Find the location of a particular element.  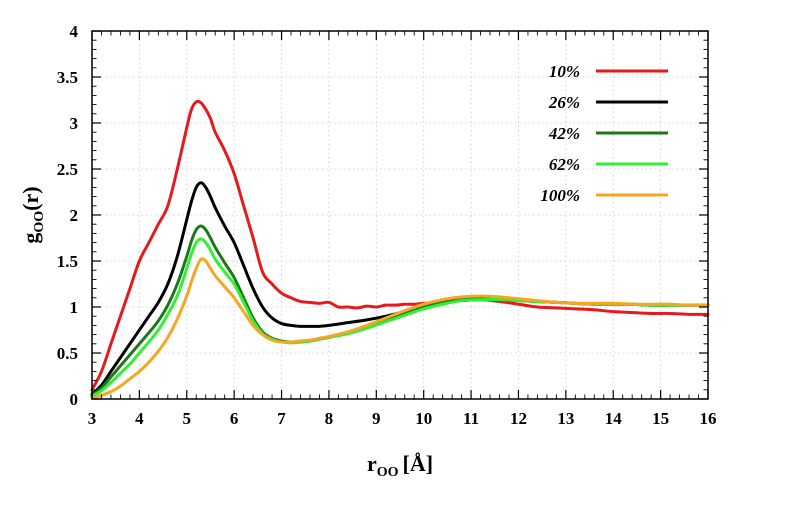

y-tick-label: 1 is located at coordinates (74, 307).